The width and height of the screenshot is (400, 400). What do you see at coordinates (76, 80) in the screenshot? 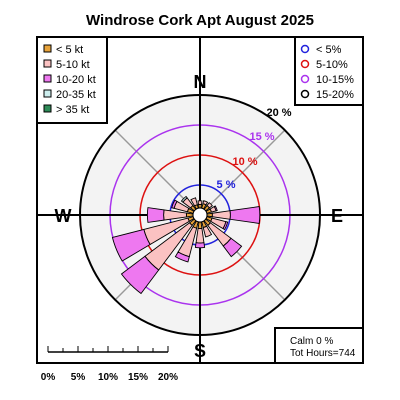
I see `speed-label-10-20: 10-20 kt` at bounding box center [76, 80].